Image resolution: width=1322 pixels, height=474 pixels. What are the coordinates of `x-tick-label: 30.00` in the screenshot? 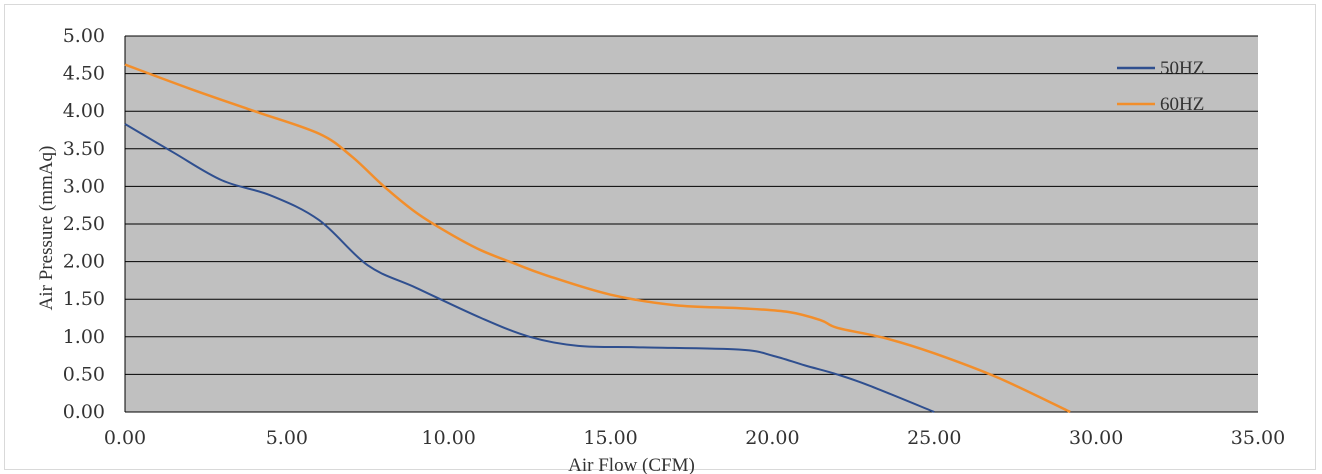 It's located at (1096, 438).